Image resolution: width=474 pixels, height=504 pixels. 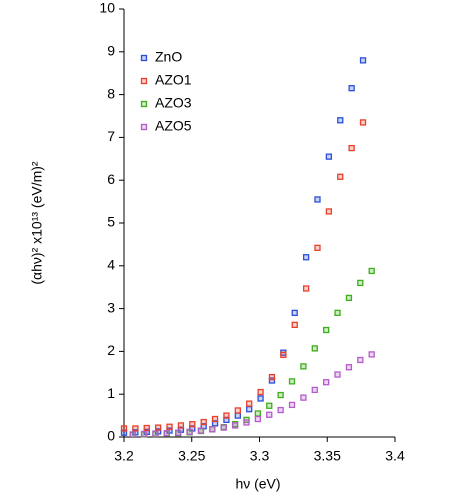 What do you see at coordinates (111, 436) in the screenshot?
I see `y-tick-label: 0` at bounding box center [111, 436].